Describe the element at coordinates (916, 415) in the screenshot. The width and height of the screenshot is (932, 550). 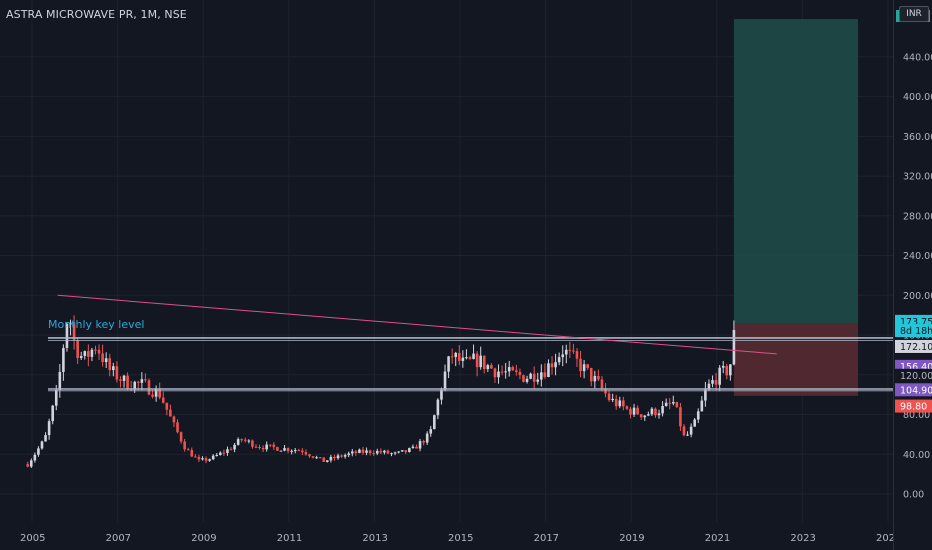
I see `y-tick-label: 80.00` at that location.